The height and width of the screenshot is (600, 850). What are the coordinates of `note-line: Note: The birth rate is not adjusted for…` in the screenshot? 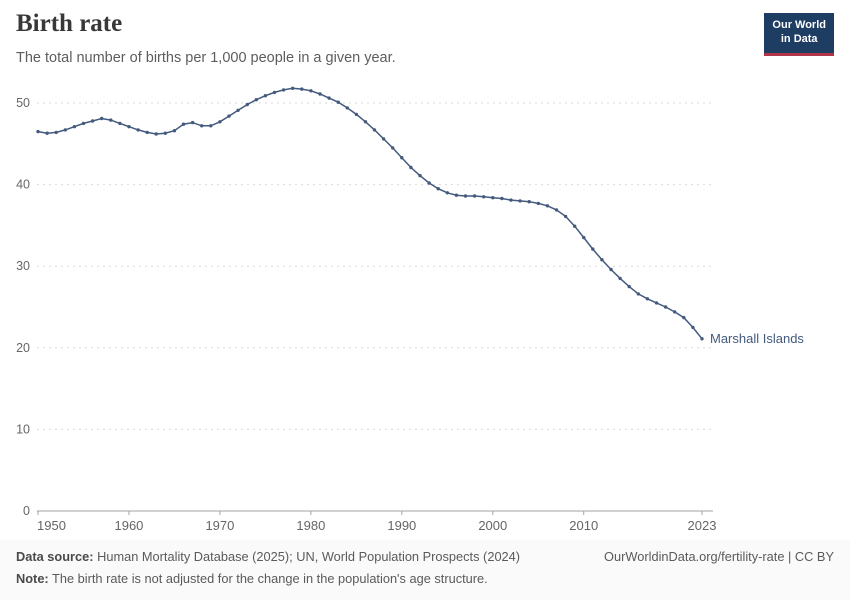 It's located at (425, 578).